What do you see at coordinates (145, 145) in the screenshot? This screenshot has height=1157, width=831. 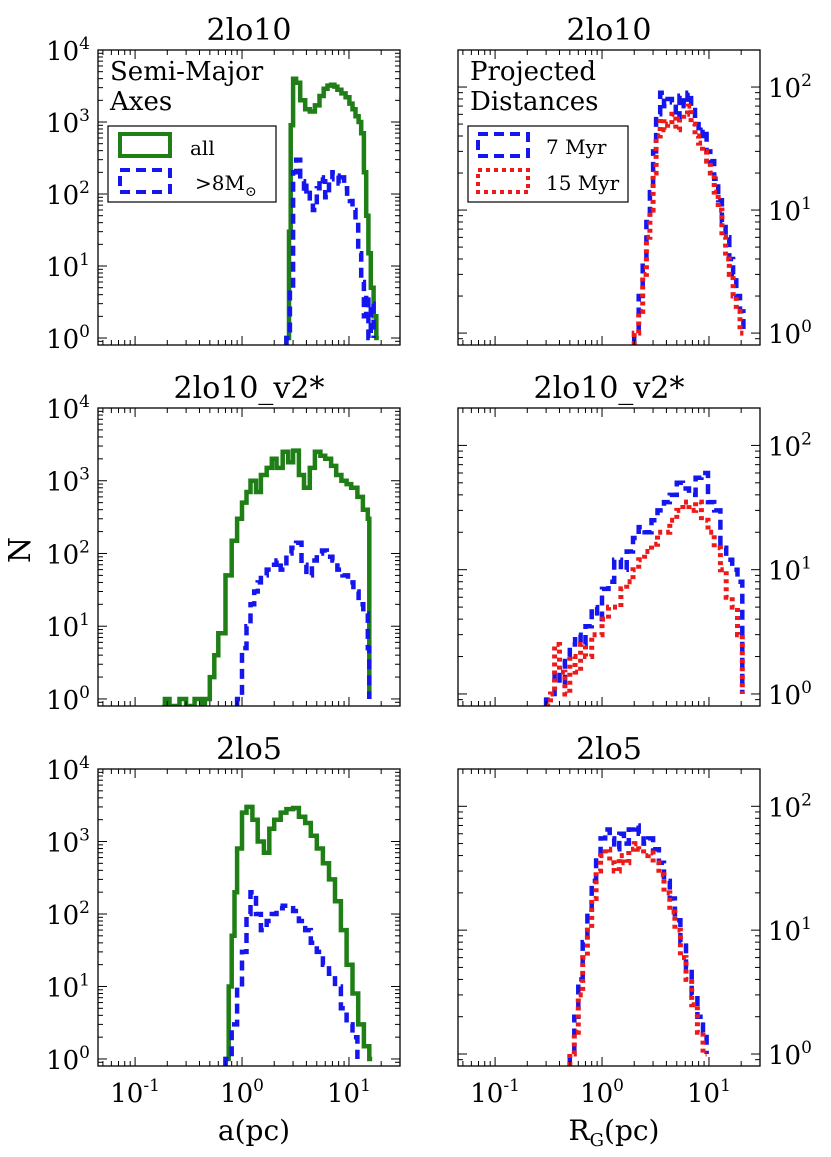 I see `legend-swatch-all` at bounding box center [145, 145].